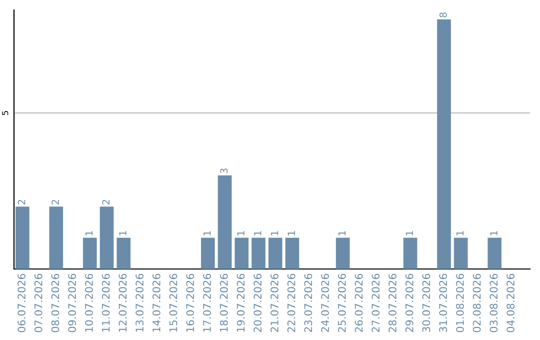 This screenshot has height=340, width=540. I want to click on x-tick-label: 14.07.2026, so click(156, 303).